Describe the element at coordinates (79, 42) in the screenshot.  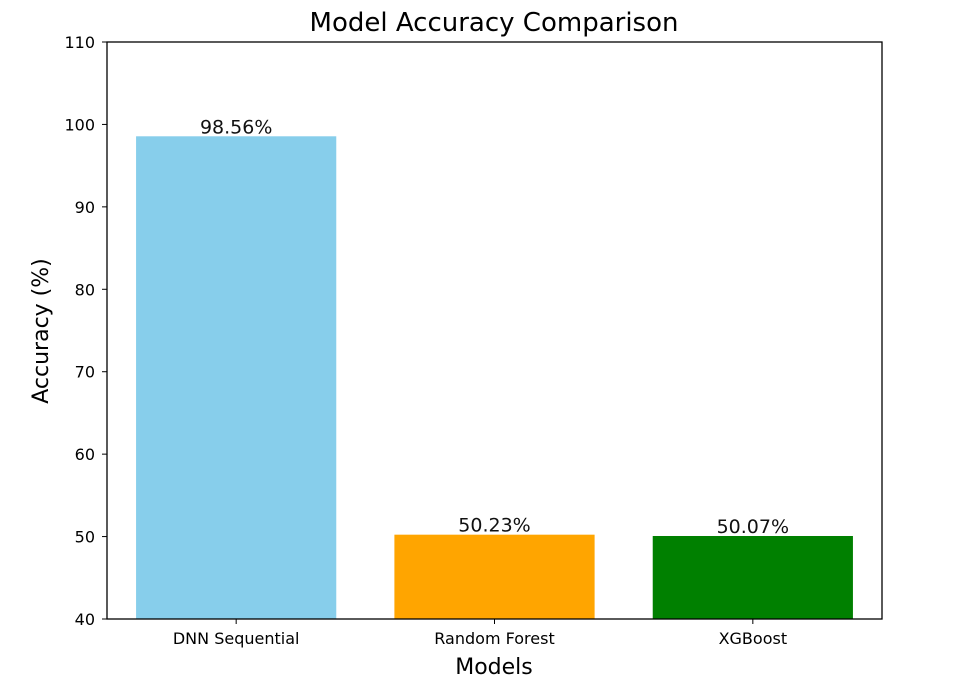
I see `y-tick-label: 110` at that location.